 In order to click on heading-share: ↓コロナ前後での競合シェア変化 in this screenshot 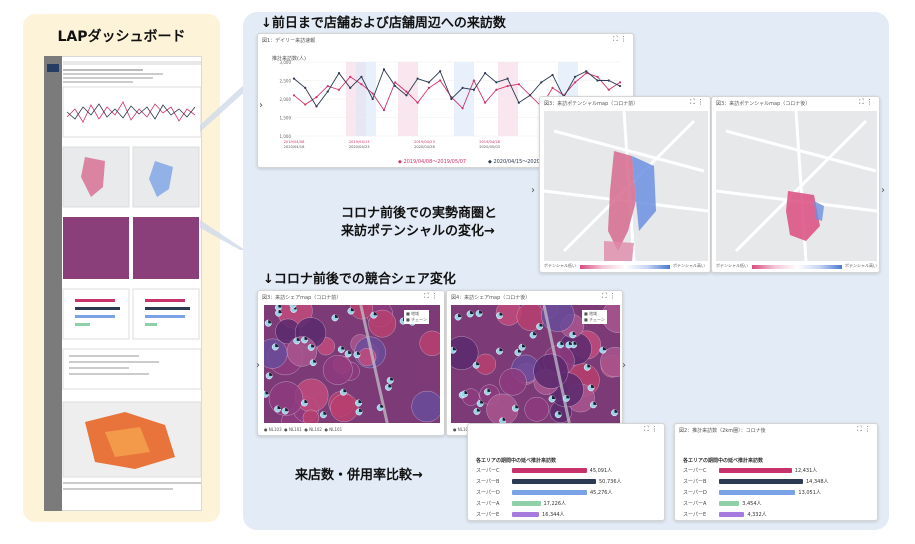, I will do `click(359, 279)`.